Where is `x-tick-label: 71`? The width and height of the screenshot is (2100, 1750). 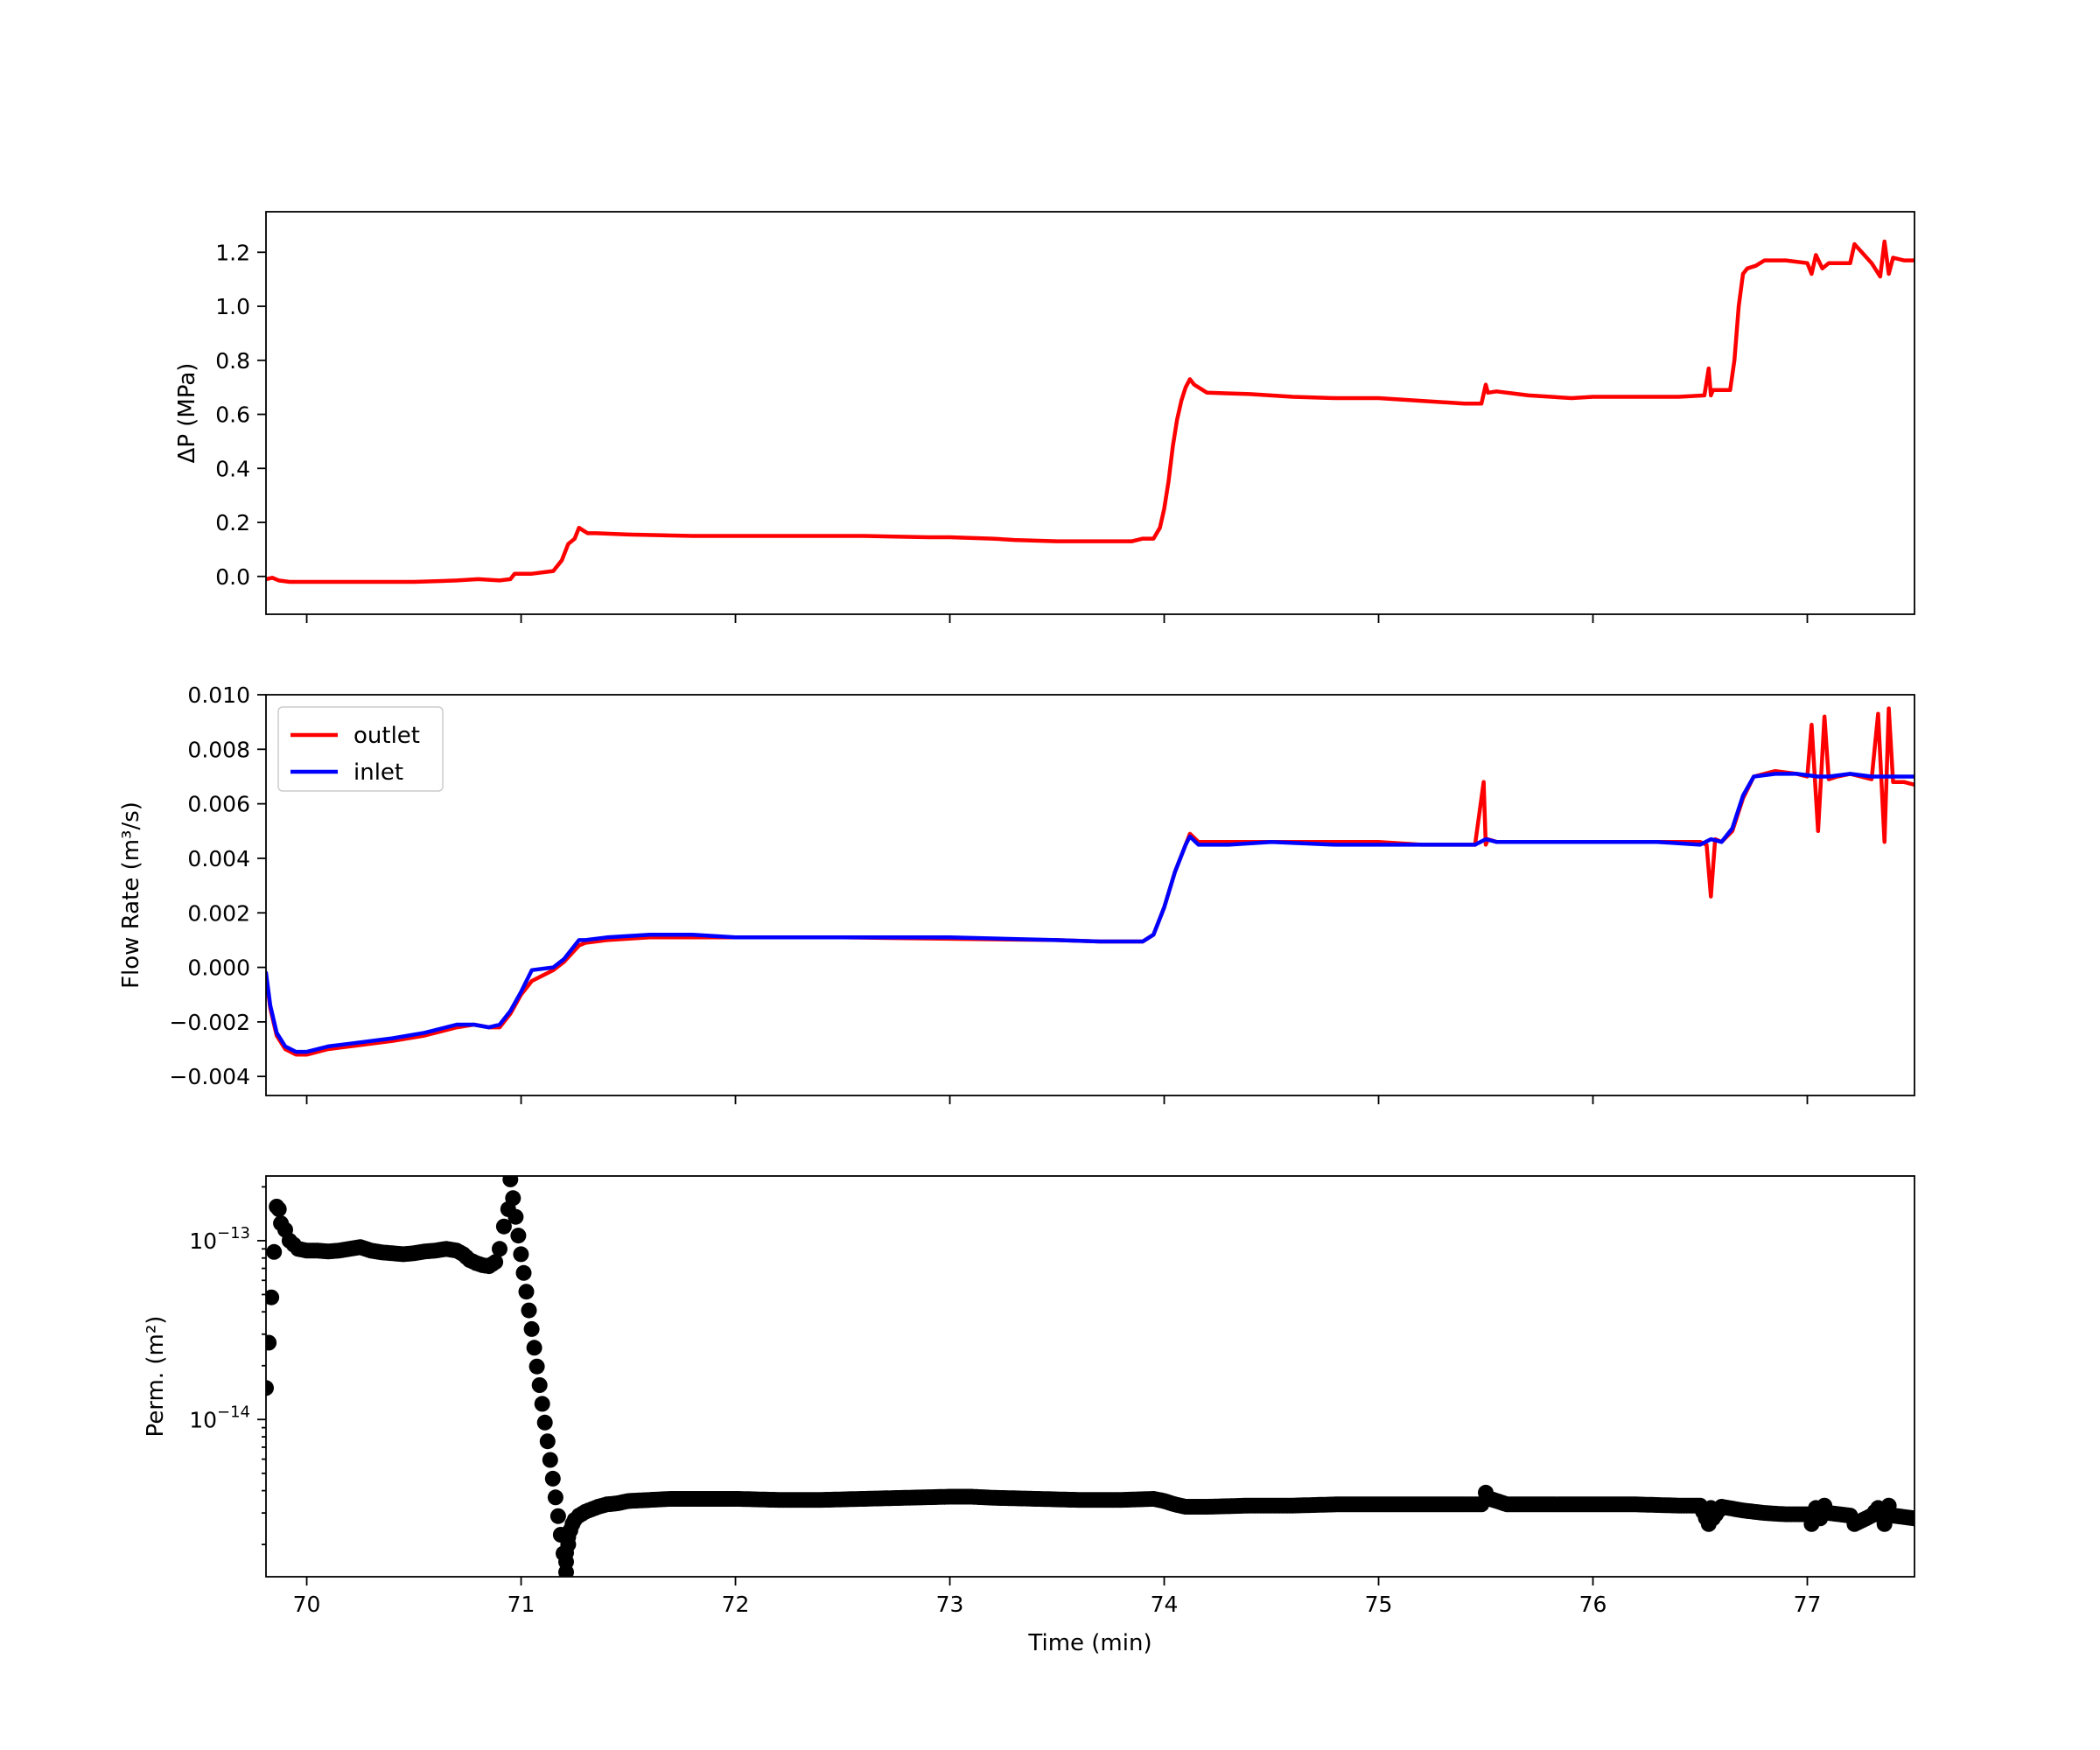
x-tick-label: 71 is located at coordinates (522, 1604).